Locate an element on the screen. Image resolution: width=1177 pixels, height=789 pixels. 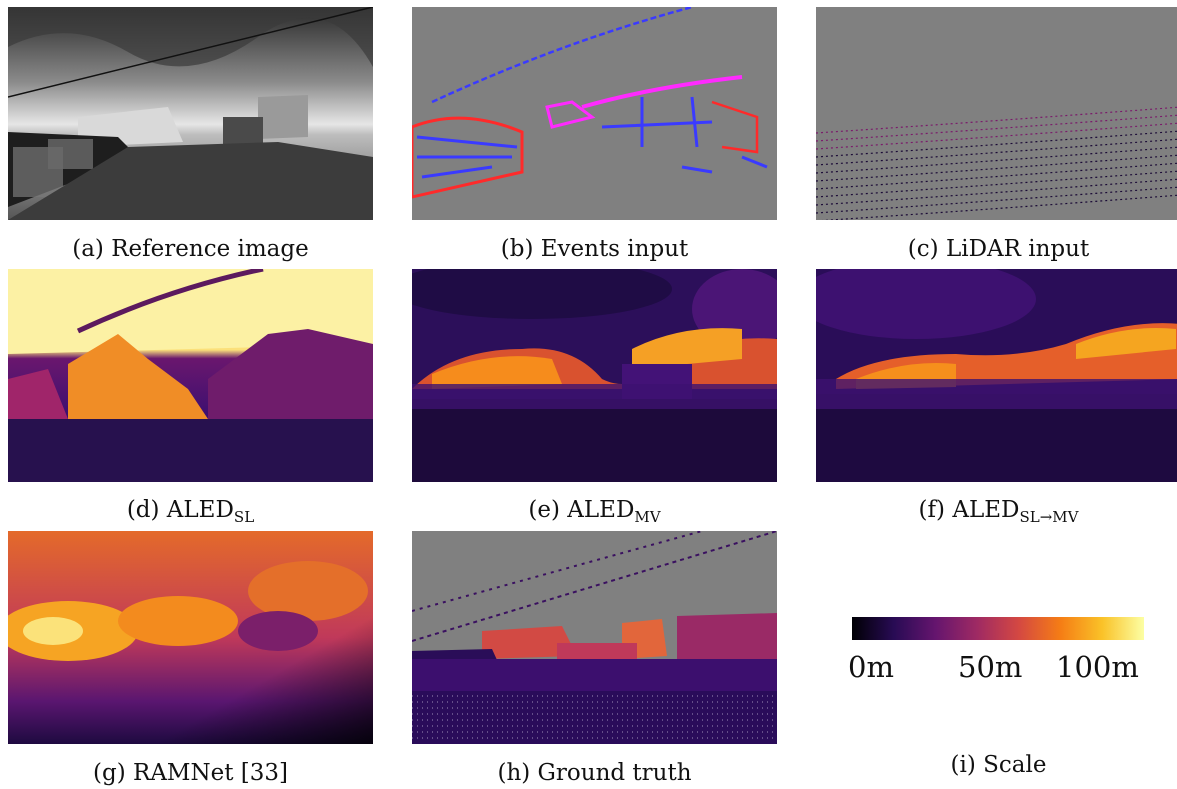
scale-tick: 50m is located at coordinates (990, 667).